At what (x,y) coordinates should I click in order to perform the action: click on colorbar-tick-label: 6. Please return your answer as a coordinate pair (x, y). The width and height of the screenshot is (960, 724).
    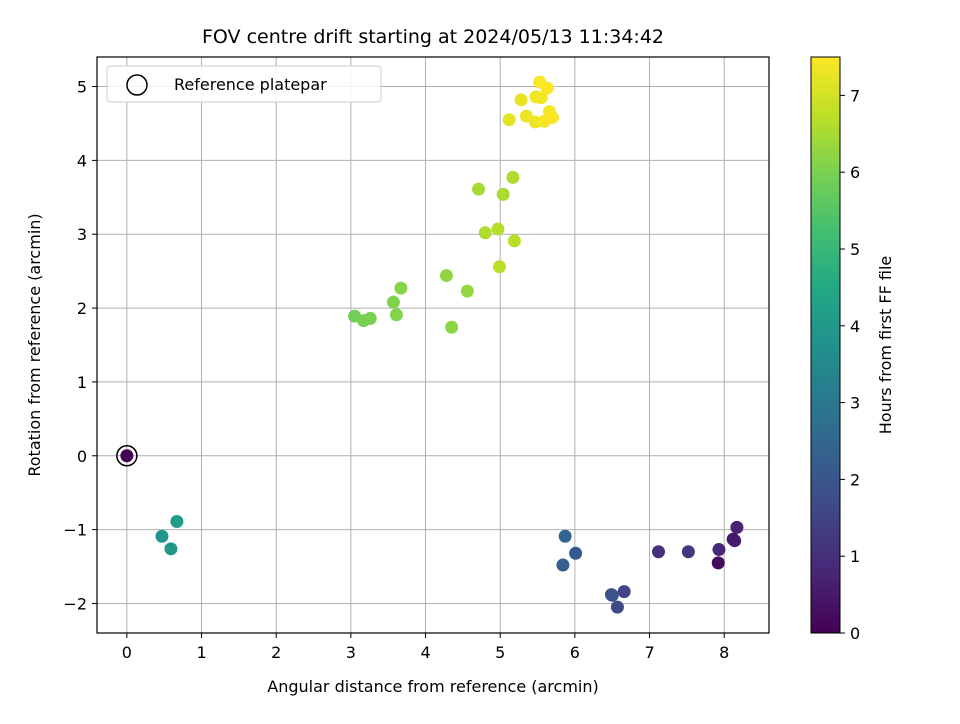
    Looking at the image, I should click on (855, 172).